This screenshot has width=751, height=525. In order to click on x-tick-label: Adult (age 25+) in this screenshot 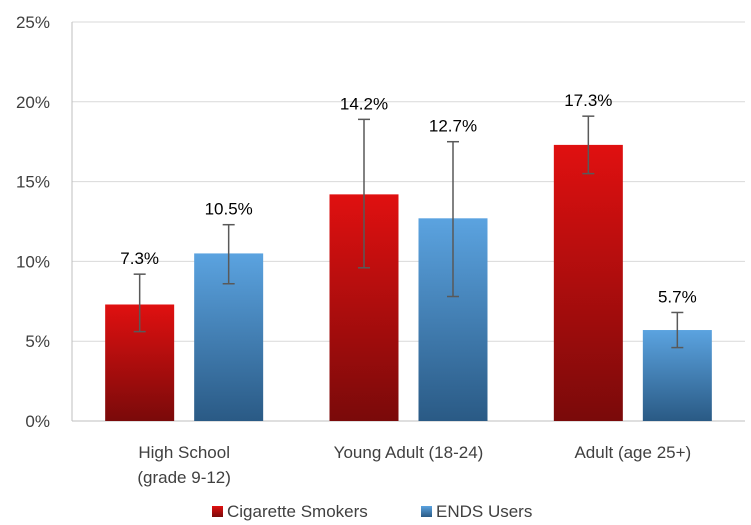, I will do `click(632, 452)`.